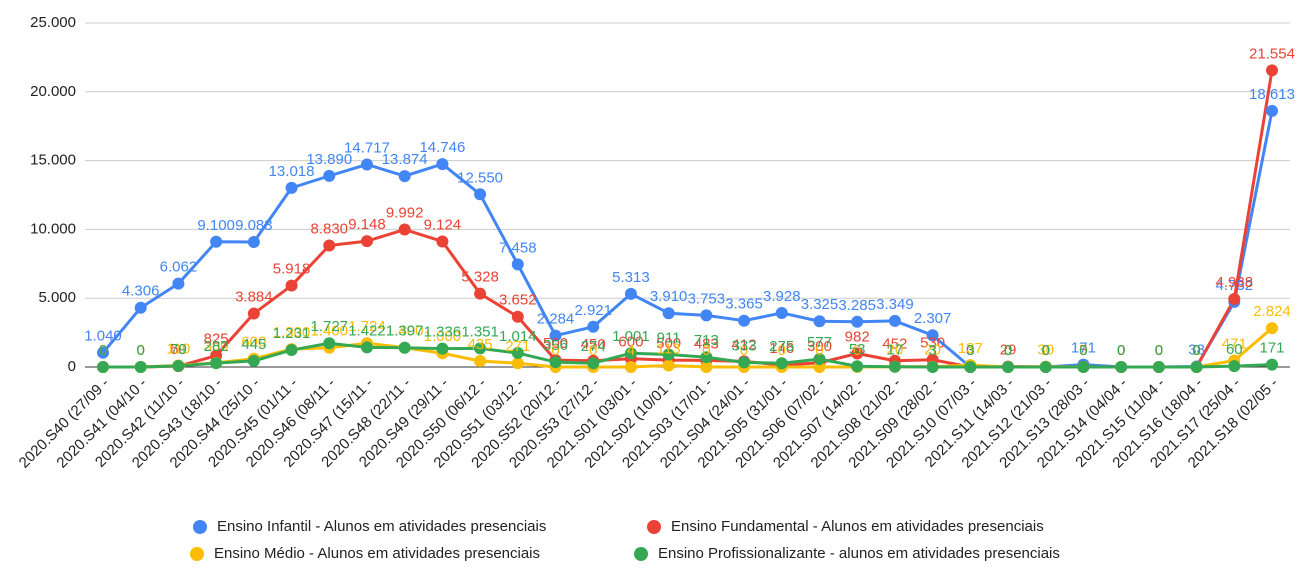 The width and height of the screenshot is (1307, 571). Describe the element at coordinates (1235, 285) in the screenshot. I see `data-label: 4.732` at that location.